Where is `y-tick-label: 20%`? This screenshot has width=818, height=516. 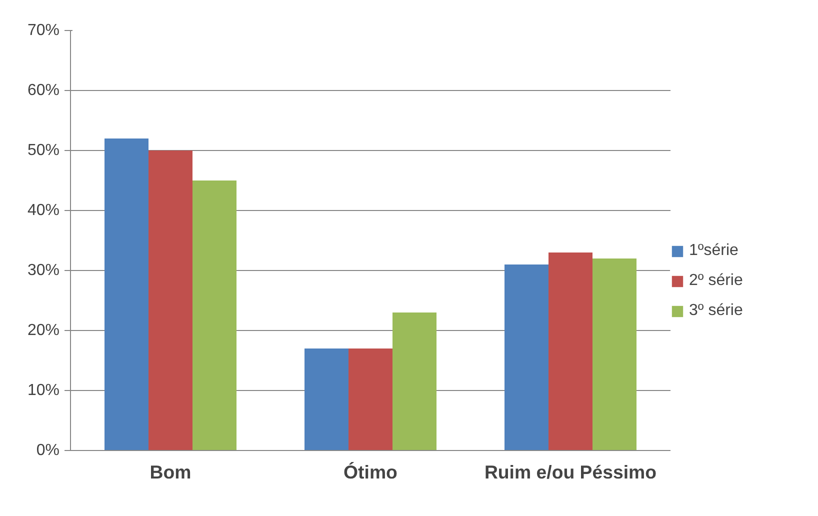 y-tick-label: 20% is located at coordinates (43, 330).